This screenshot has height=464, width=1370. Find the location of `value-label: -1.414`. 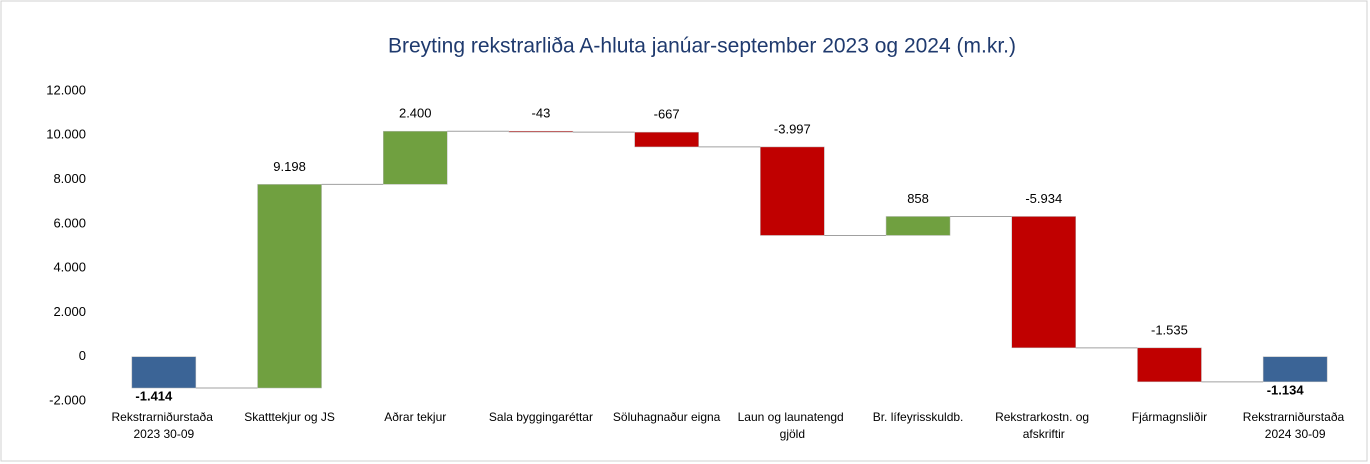

value-label: -1.414 is located at coordinates (154, 395).